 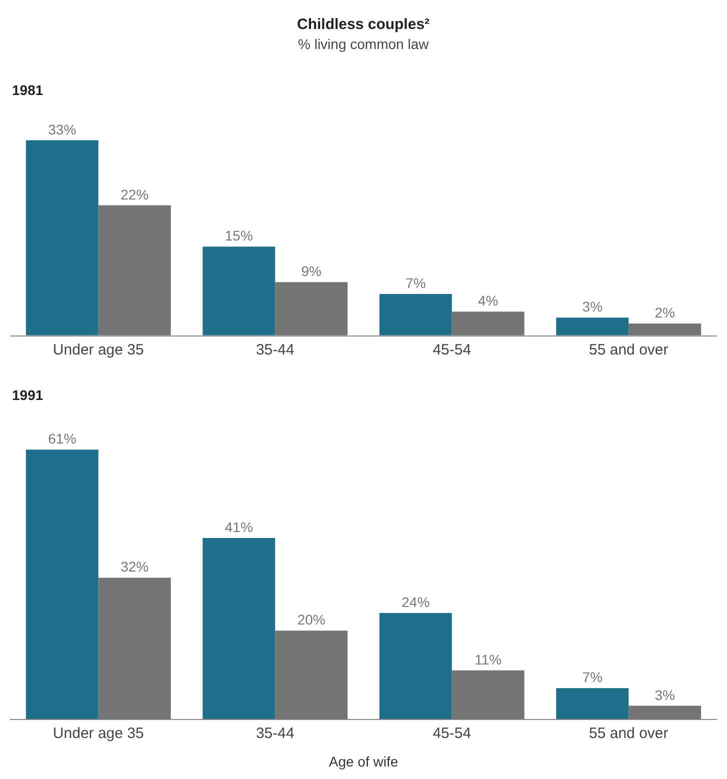 I want to click on chart-title: 1991, so click(x=28, y=395).